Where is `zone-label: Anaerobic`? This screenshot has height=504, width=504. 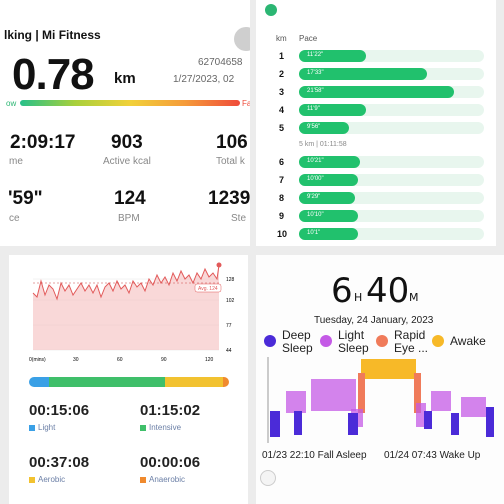 zone-label: Anaerobic is located at coordinates (167, 479).